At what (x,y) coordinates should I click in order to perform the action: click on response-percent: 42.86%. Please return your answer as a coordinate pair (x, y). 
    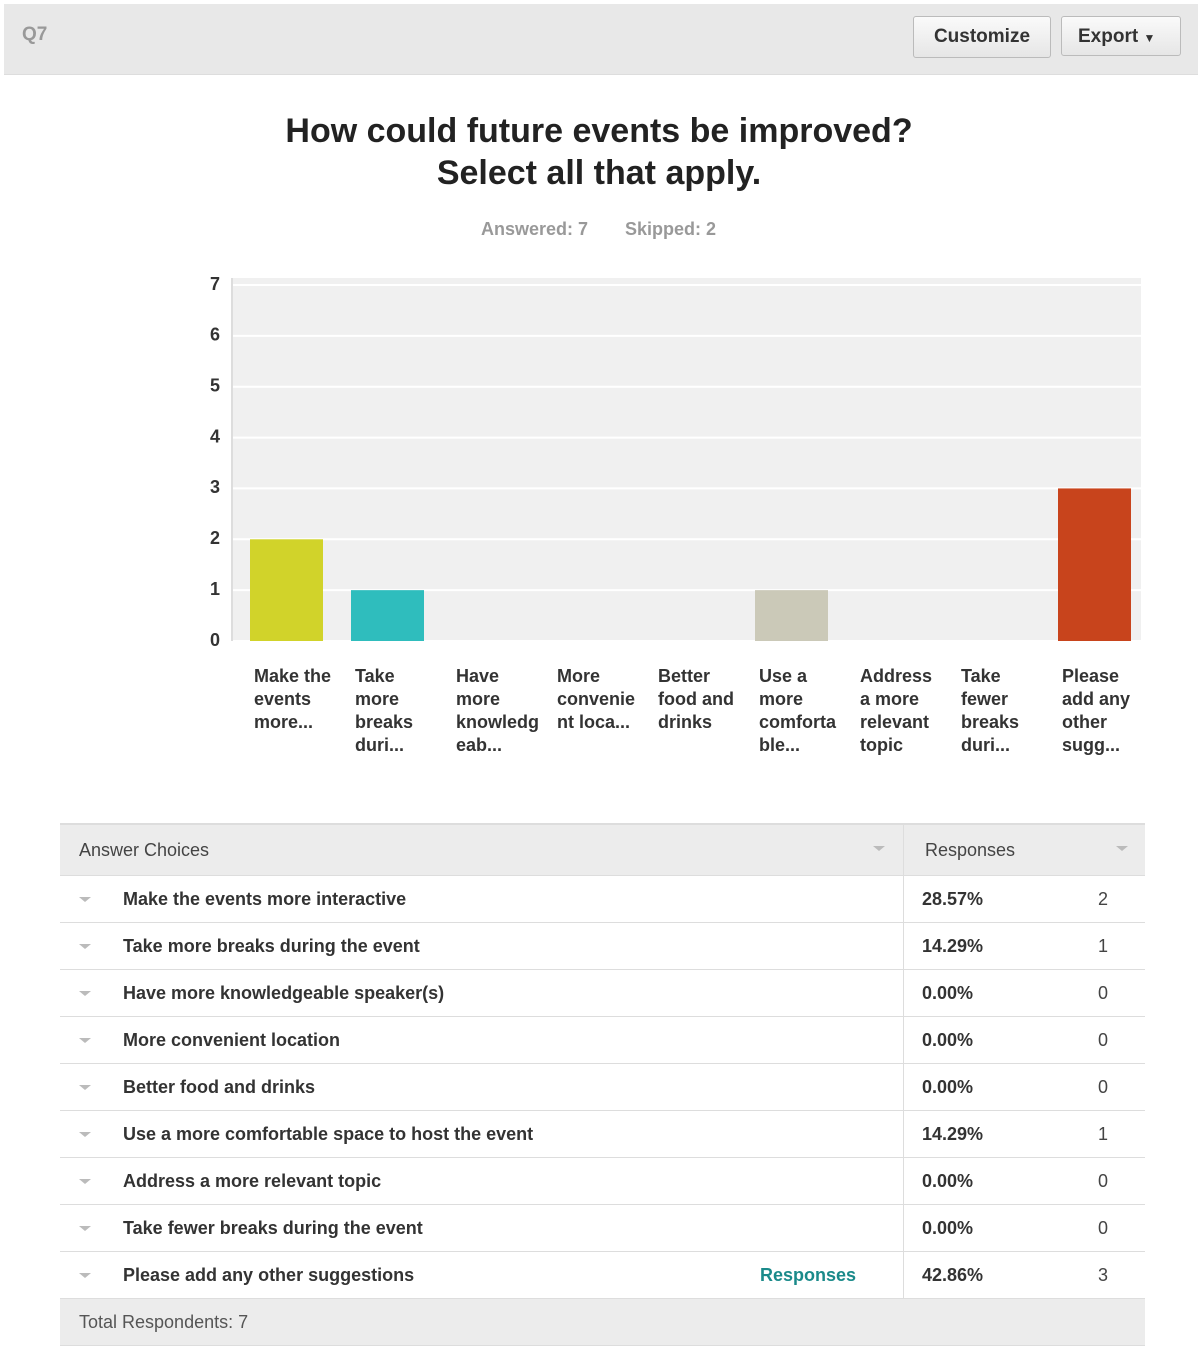
    Looking at the image, I should click on (953, 1275).